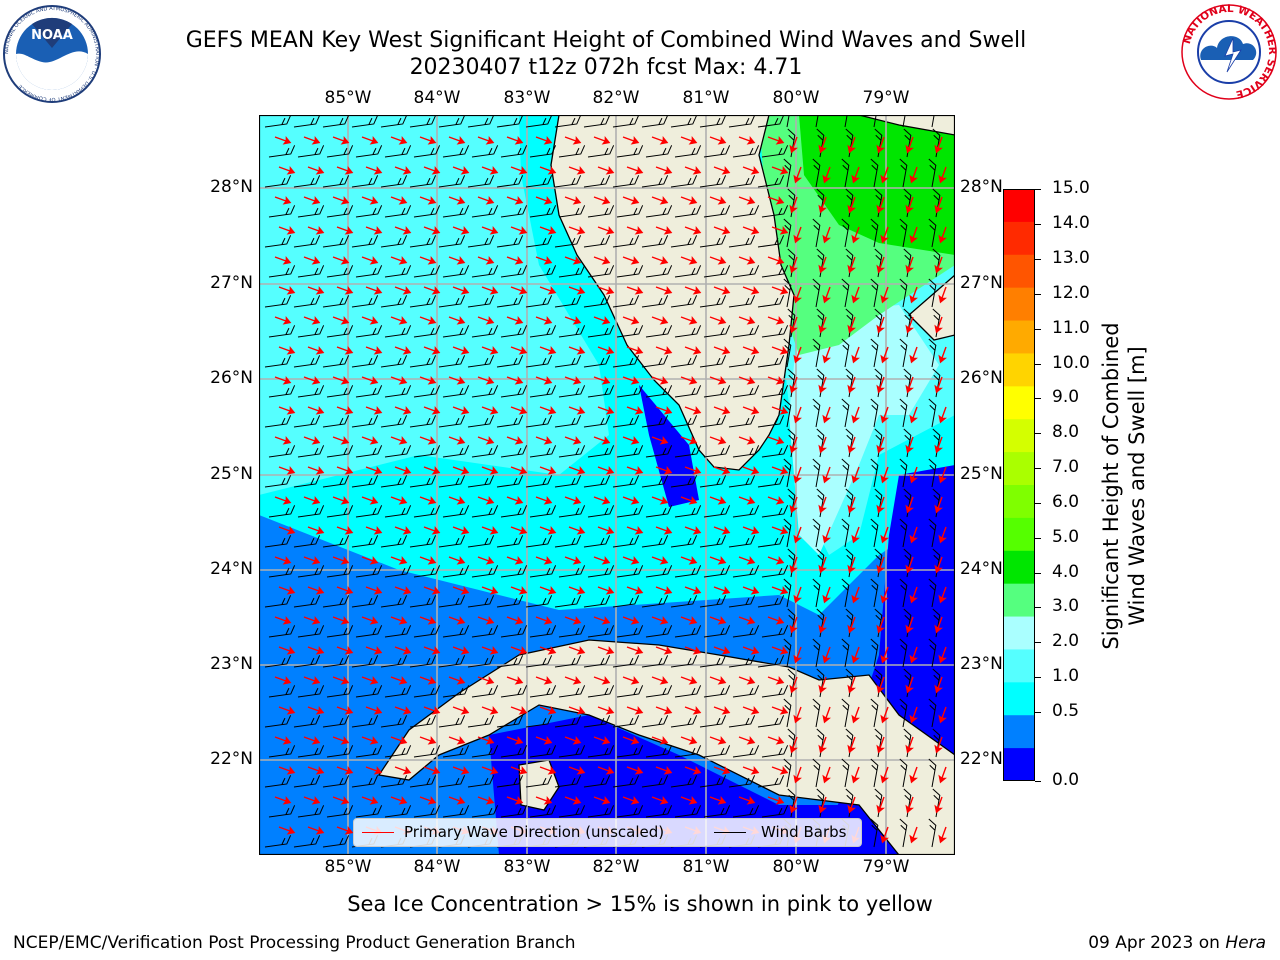 Image resolution: width=1280 pixels, height=960 pixels. I want to click on colorbar-tick-label: 13.0, so click(1071, 258).